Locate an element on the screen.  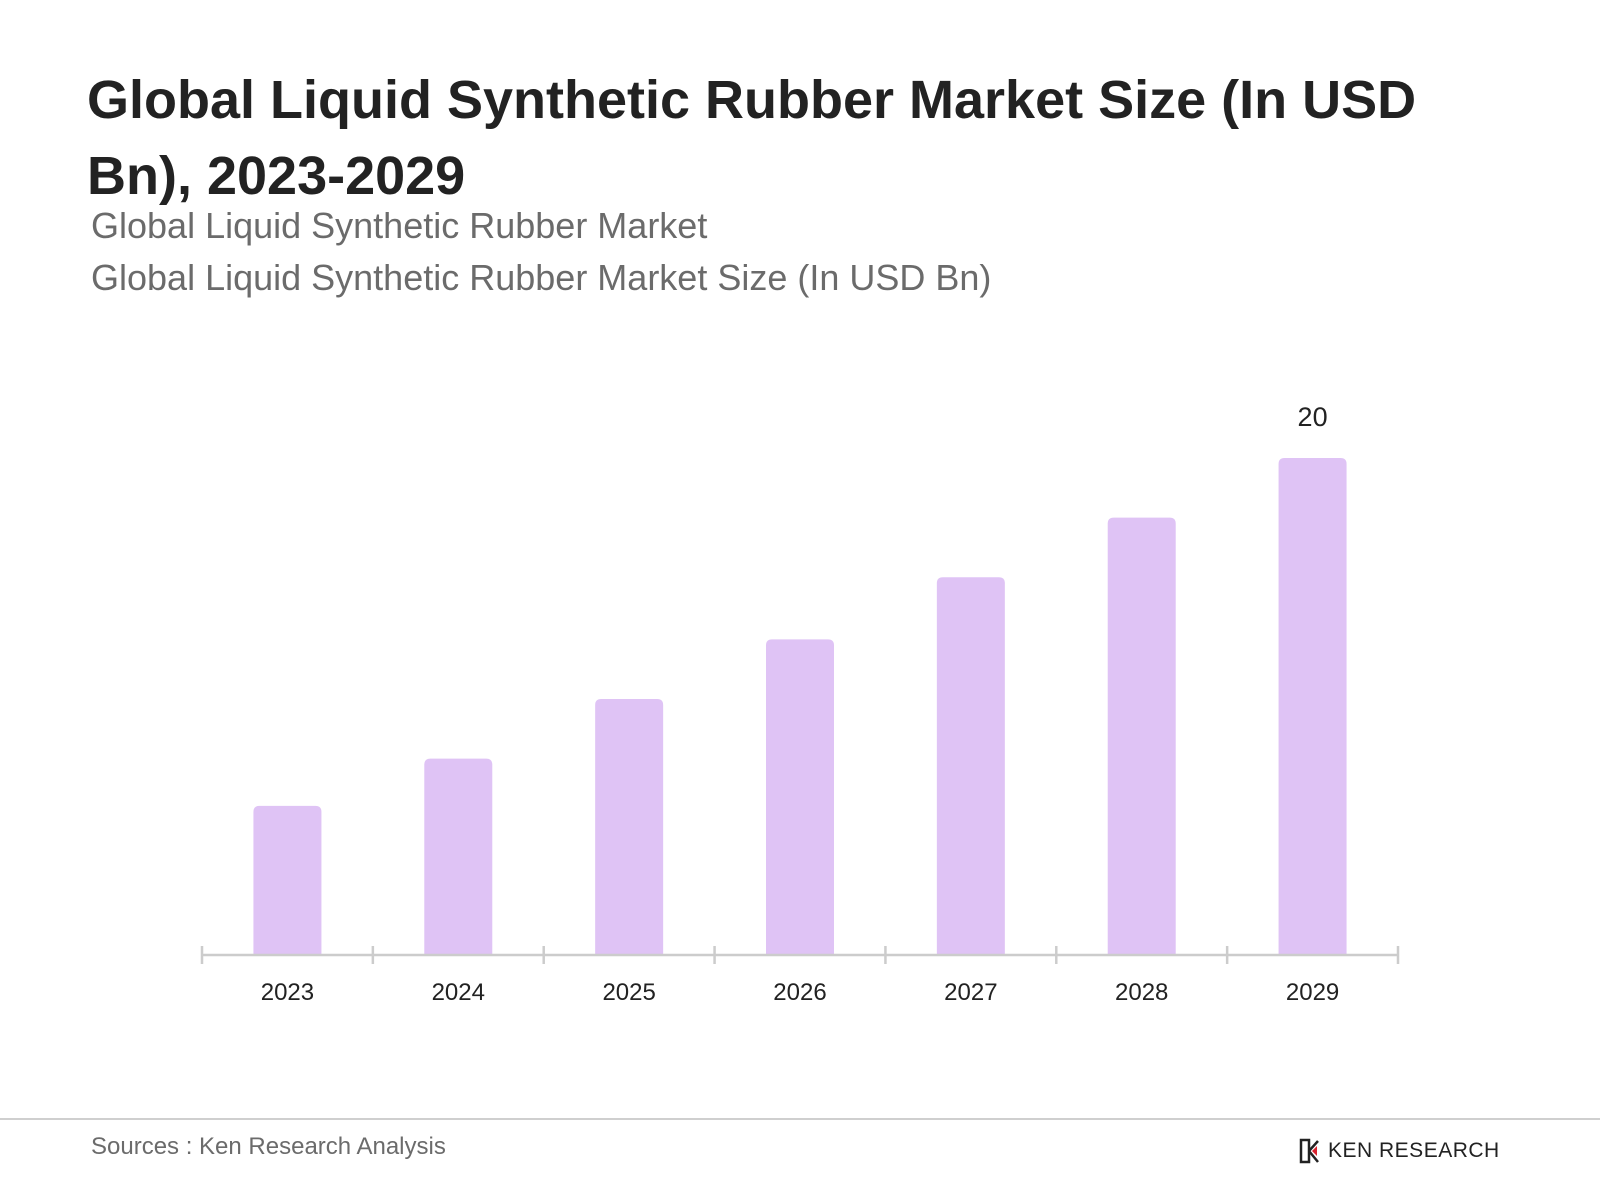
ken-research-logo-text: KEN RESEARCH is located at coordinates (1414, 1150).